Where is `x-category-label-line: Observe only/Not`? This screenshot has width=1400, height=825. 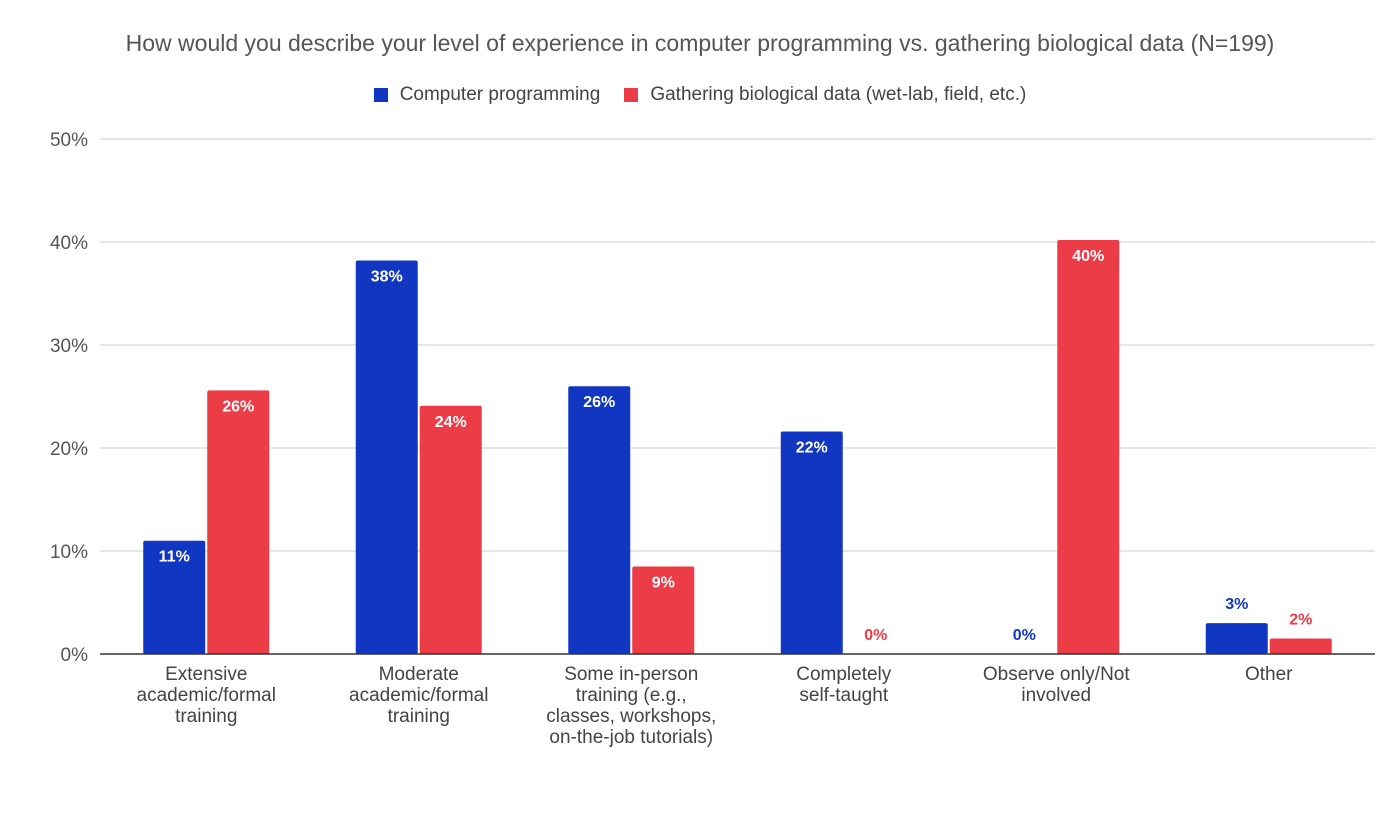
x-category-label-line: Observe only/Not is located at coordinates (1057, 674).